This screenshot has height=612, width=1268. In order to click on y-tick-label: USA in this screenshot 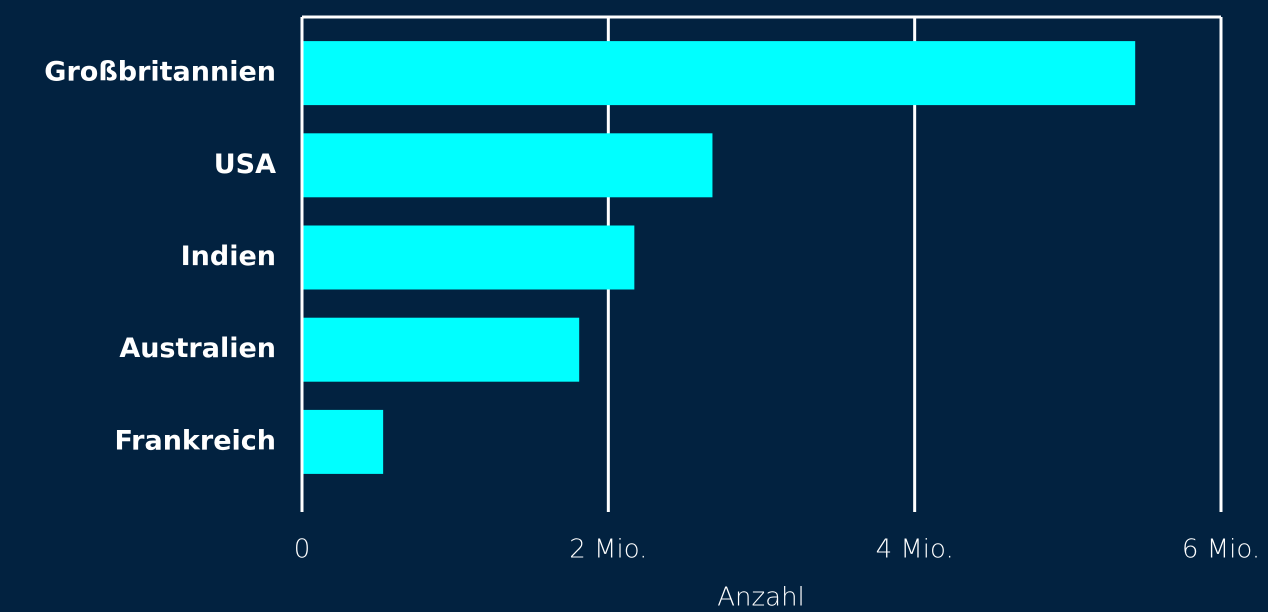, I will do `click(245, 164)`.